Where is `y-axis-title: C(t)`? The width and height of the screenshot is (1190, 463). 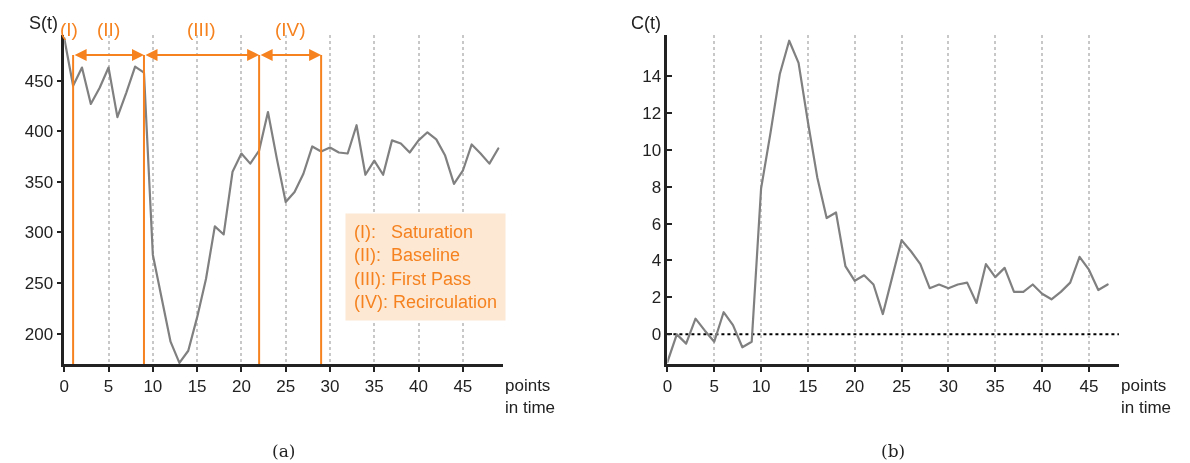
y-axis-title: C(t) is located at coordinates (646, 23).